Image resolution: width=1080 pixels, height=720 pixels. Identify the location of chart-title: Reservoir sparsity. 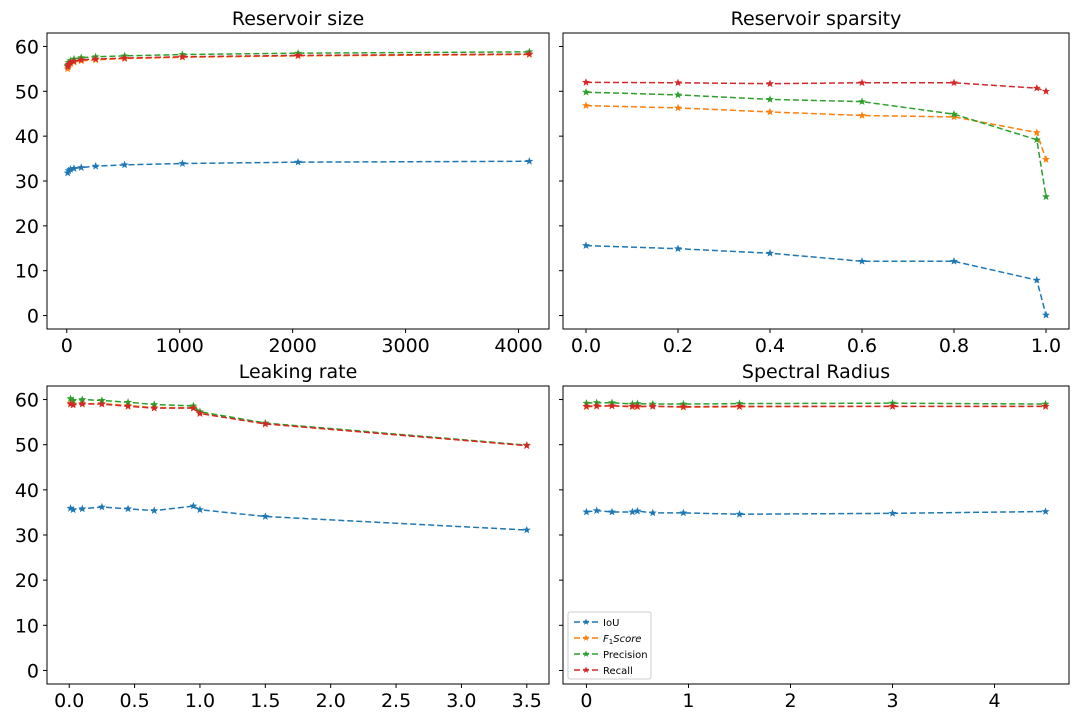
(816, 19).